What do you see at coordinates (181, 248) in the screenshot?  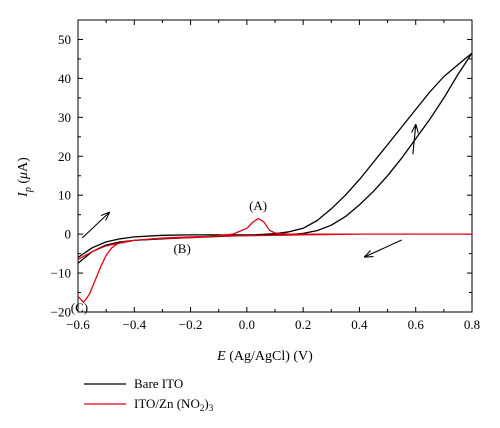 I see `peak-annotation: (B)` at bounding box center [181, 248].